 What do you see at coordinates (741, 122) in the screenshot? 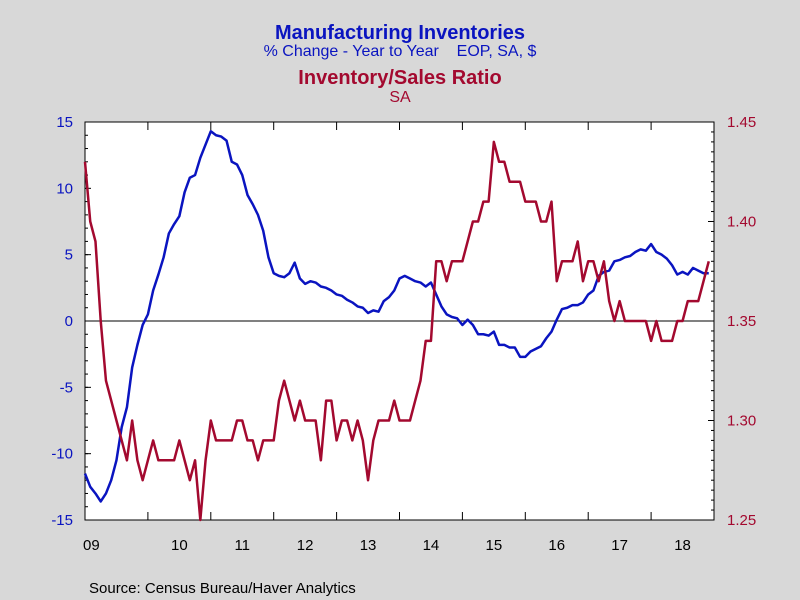
I see `right-tick-label: 1.45` at bounding box center [741, 122].